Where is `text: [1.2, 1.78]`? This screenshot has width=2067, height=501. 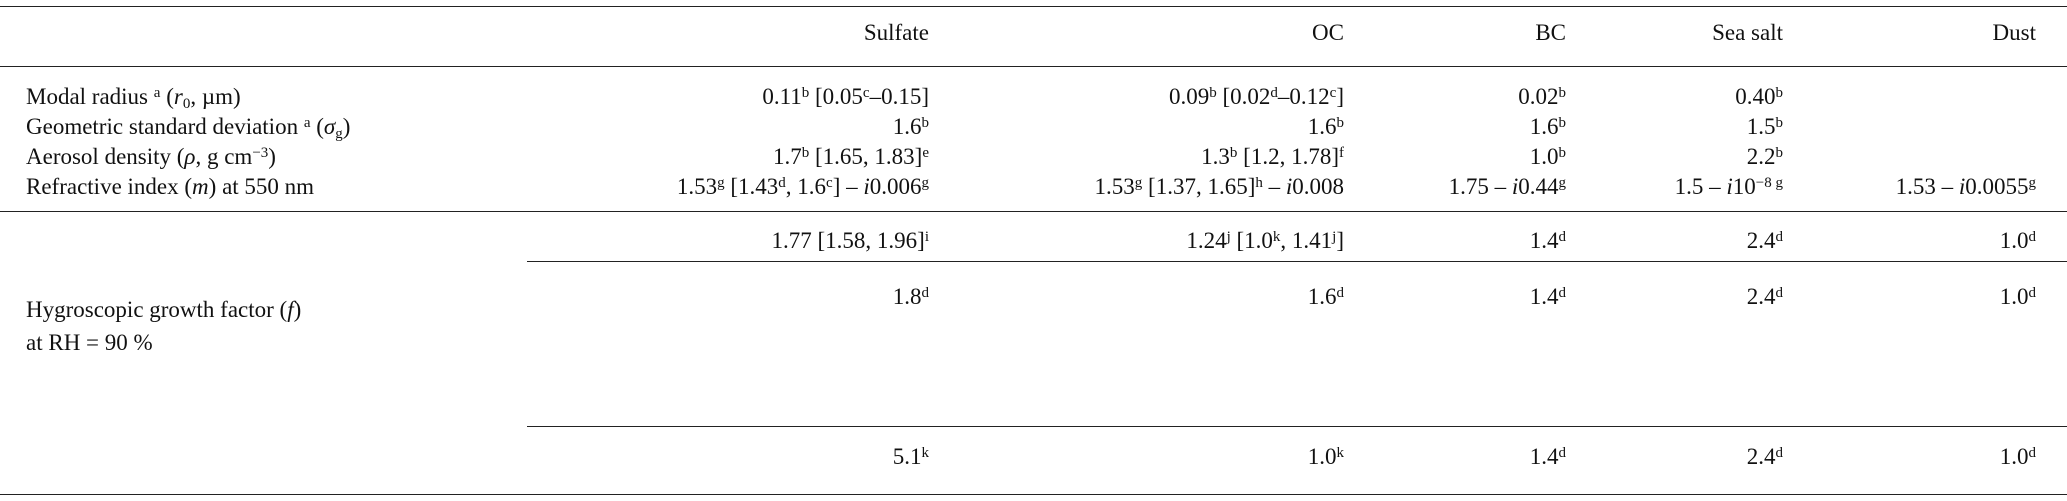 text: [1.2, 1.78] is located at coordinates (1288, 156).